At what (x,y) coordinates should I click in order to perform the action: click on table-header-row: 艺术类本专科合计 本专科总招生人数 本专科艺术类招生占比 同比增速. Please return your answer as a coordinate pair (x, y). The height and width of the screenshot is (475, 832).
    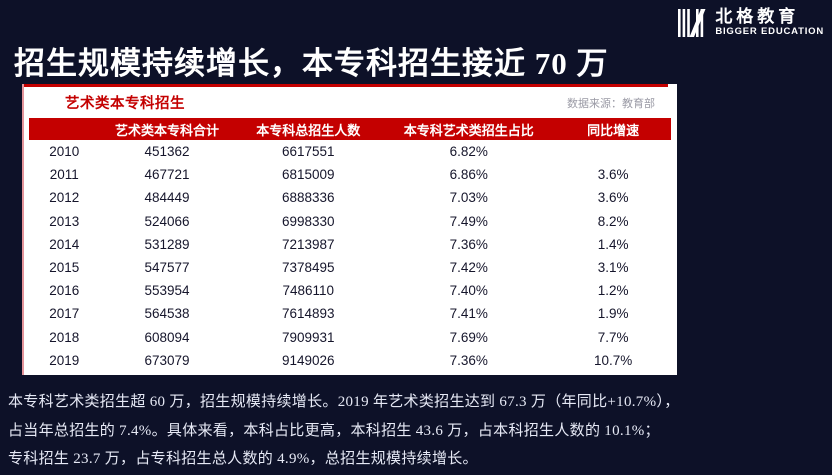
    Looking at the image, I should click on (350, 129).